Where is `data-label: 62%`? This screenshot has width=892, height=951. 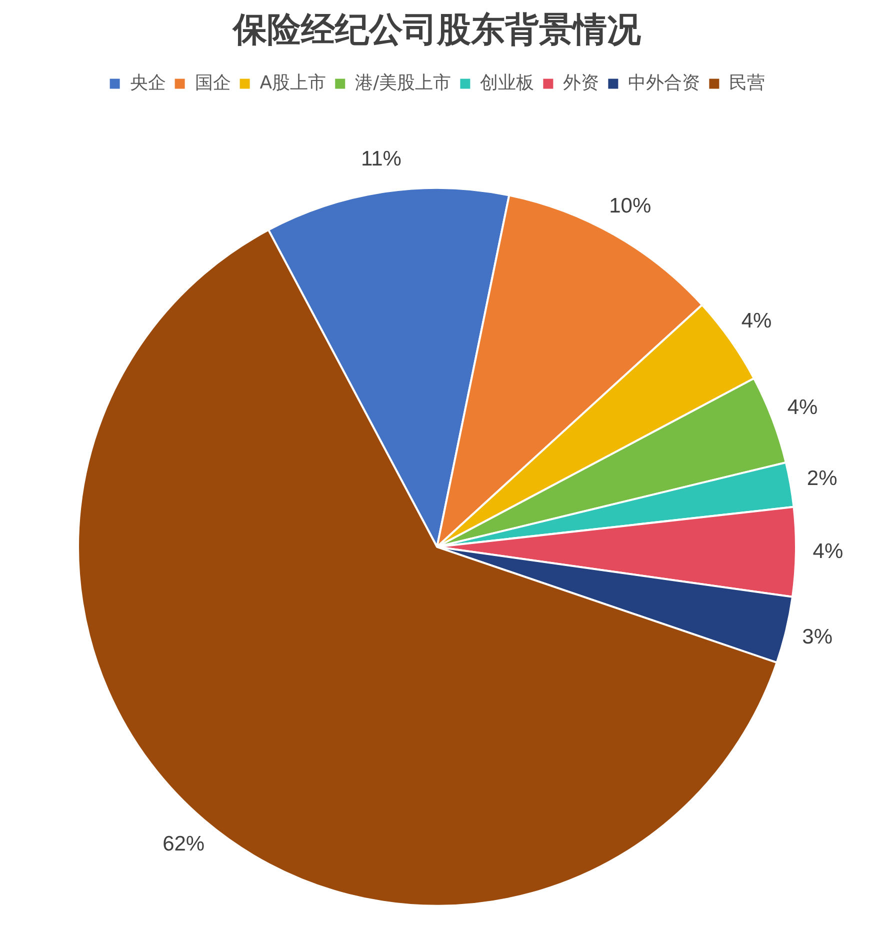 data-label: 62% is located at coordinates (183, 844).